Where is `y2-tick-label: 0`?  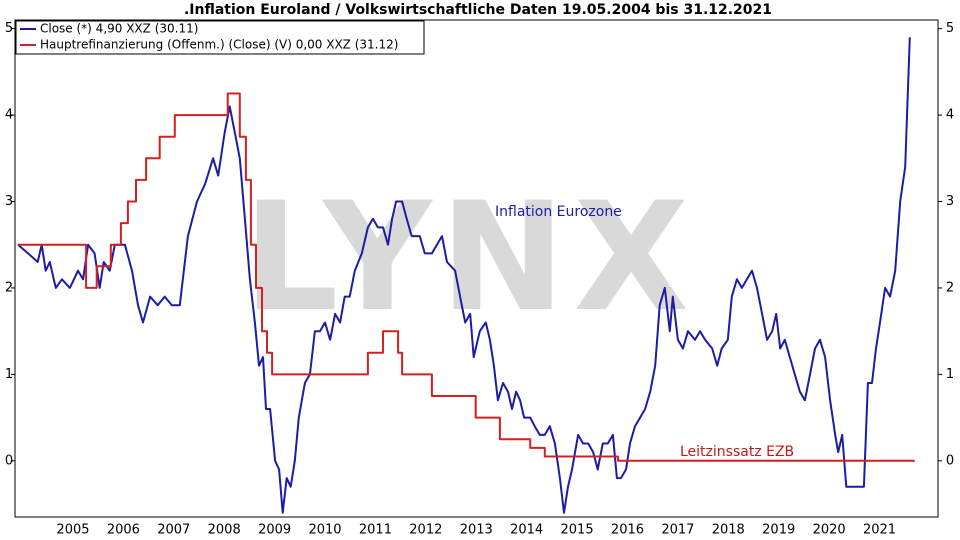
y2-tick-label: 0 is located at coordinates (950, 460).